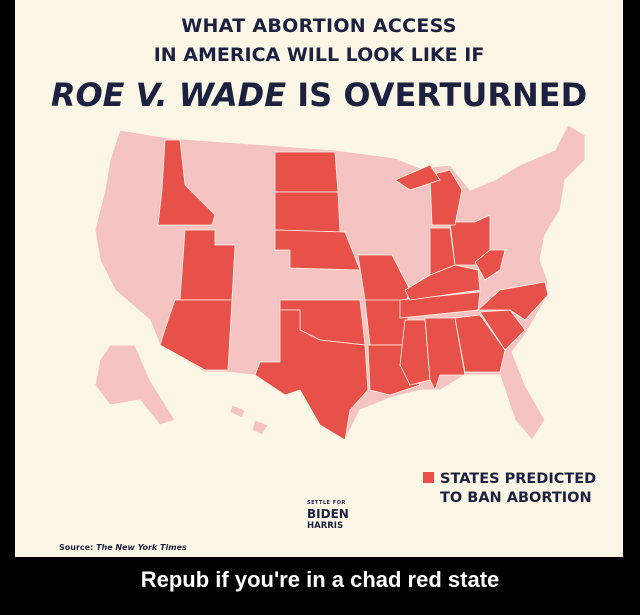  What do you see at coordinates (168, 95) in the screenshot?
I see `title-roe-v-wade: ROE V. WADE` at bounding box center [168, 95].